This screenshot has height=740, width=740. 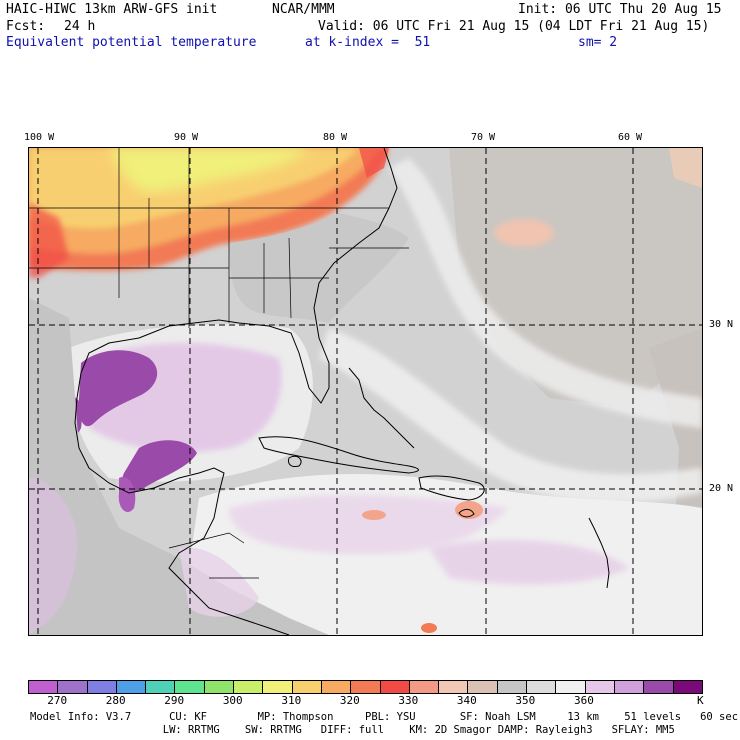 What do you see at coordinates (80, 26) in the screenshot?
I see `forecast-hour: 24 h` at bounding box center [80, 26].